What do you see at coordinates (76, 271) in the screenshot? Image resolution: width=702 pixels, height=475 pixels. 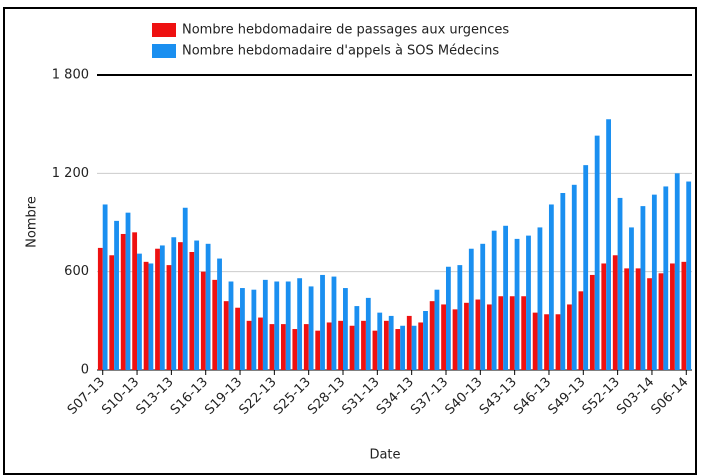 I see `y-tick-label: 600` at bounding box center [76, 271].